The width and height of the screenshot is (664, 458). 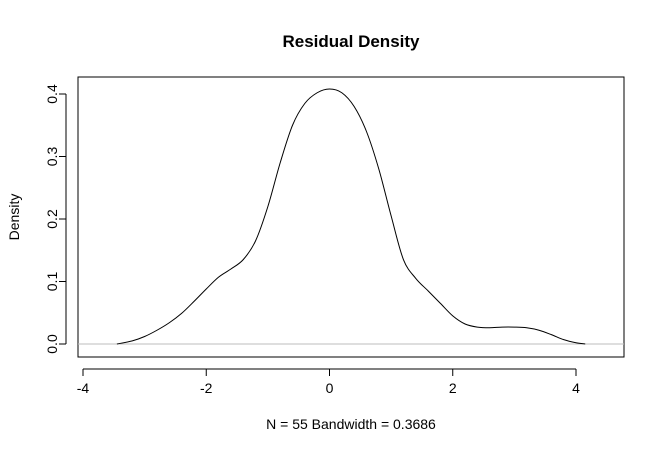 What do you see at coordinates (52, 219) in the screenshot?
I see `y-tick-label: 0.2` at bounding box center [52, 219].